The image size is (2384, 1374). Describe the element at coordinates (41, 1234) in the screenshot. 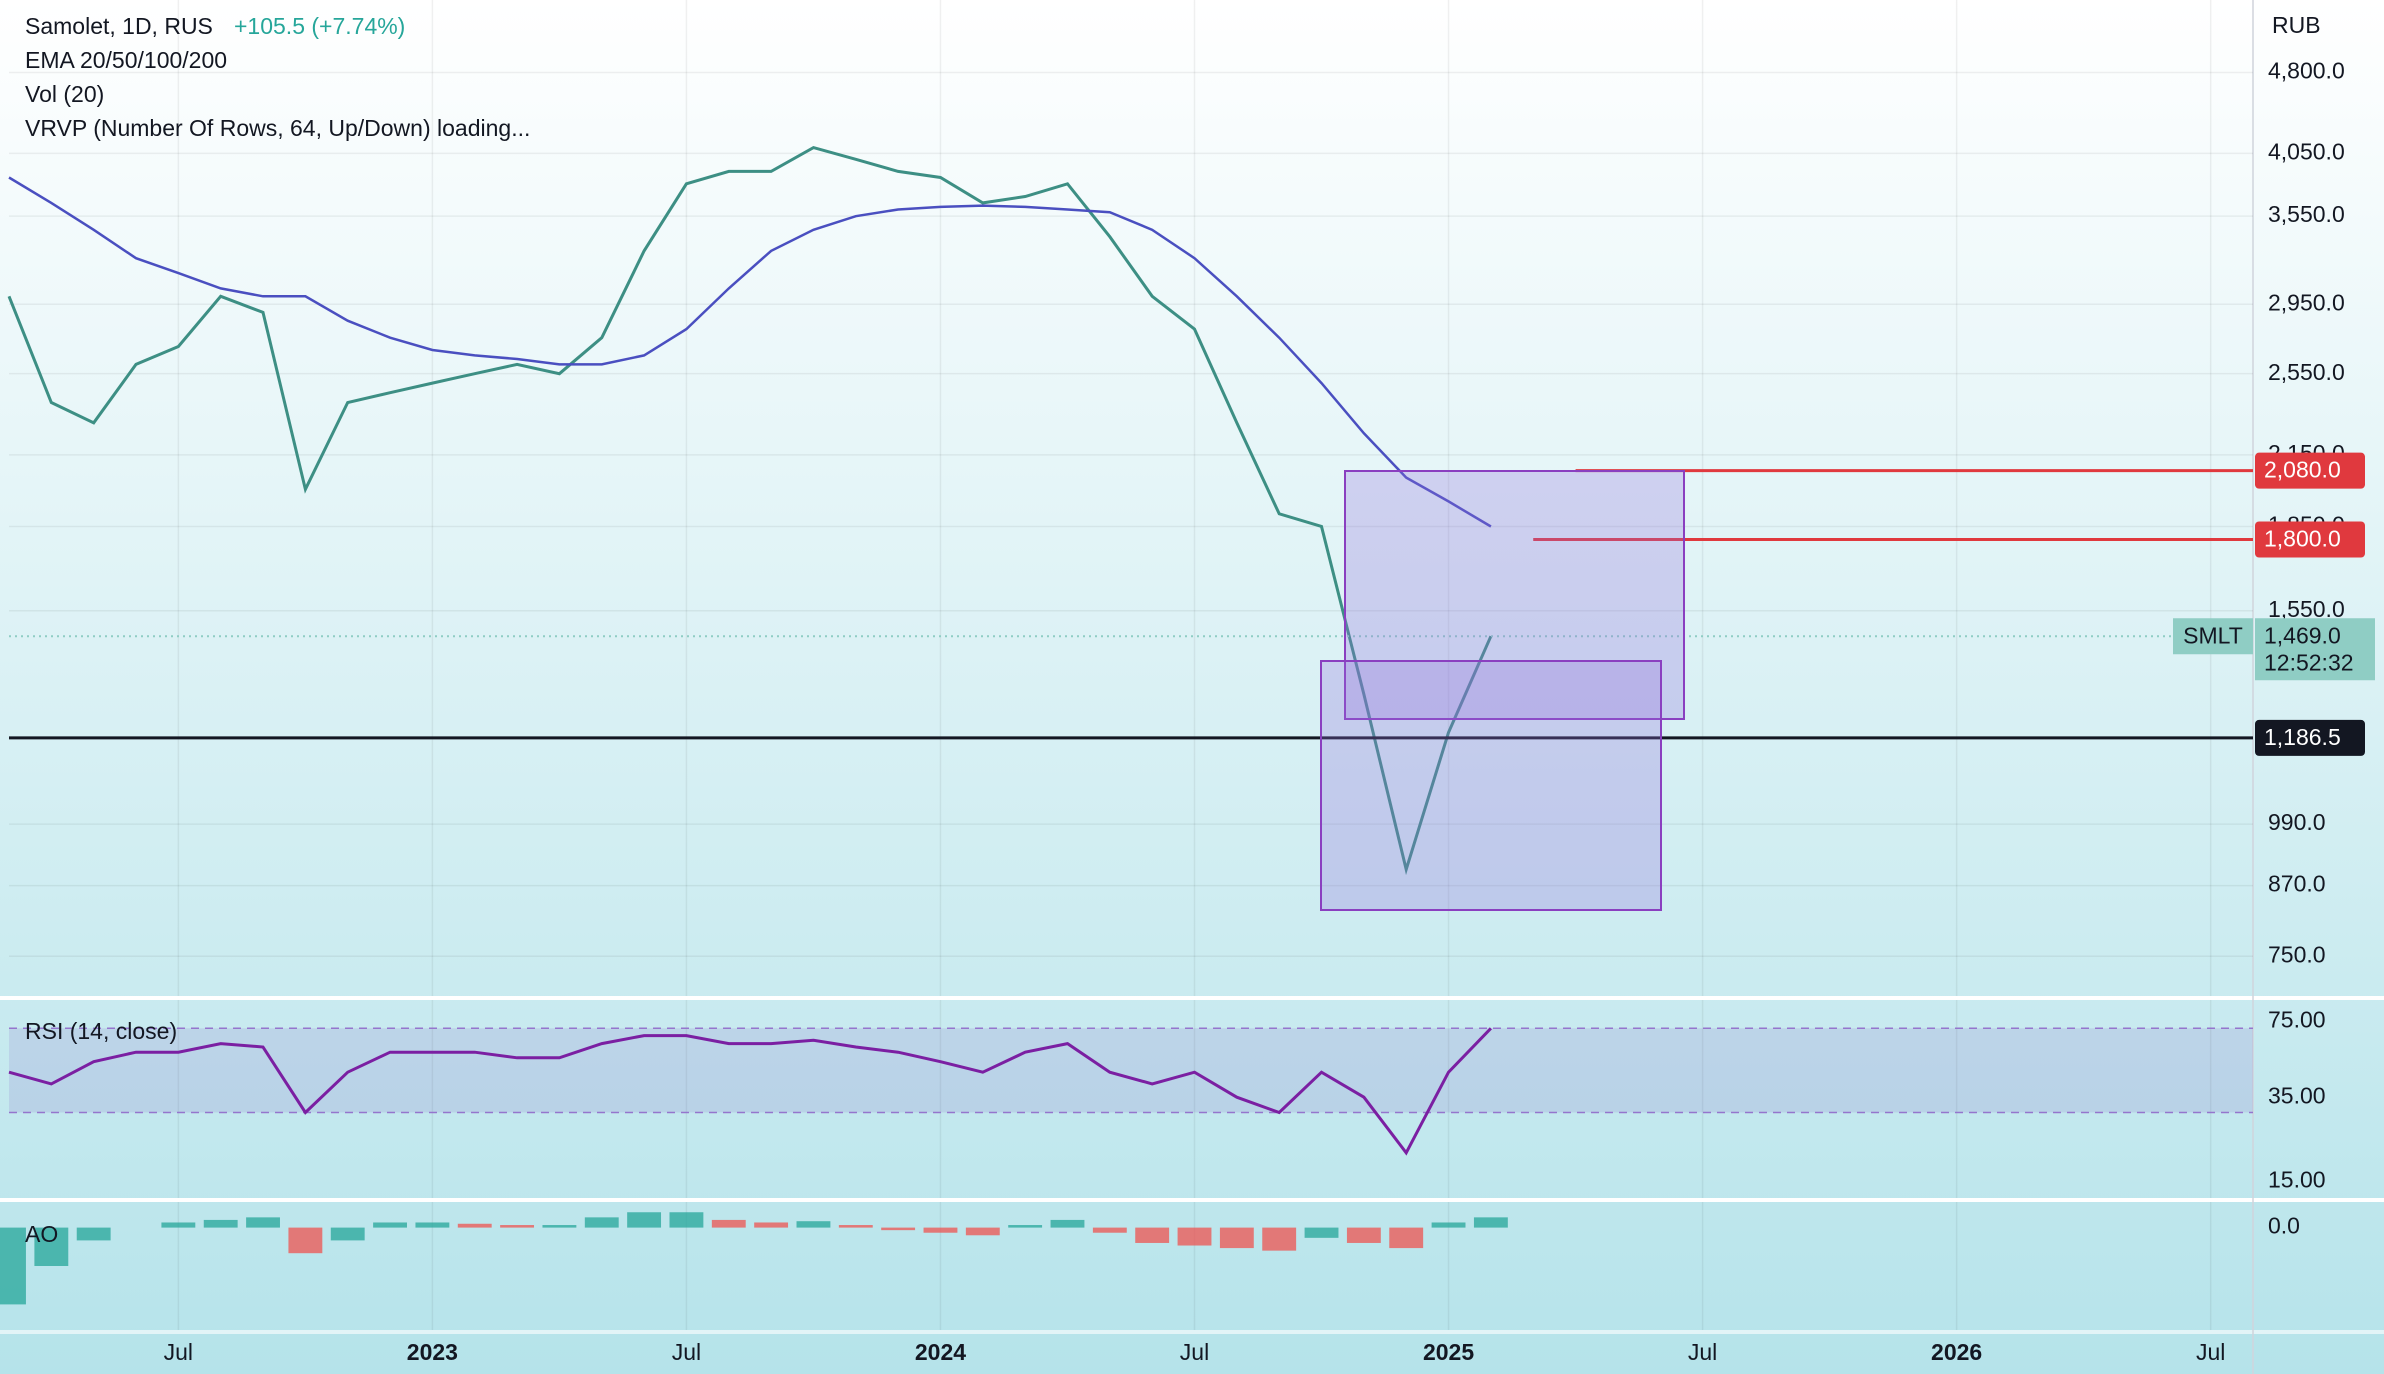

I see `panel-title: AO` at that location.